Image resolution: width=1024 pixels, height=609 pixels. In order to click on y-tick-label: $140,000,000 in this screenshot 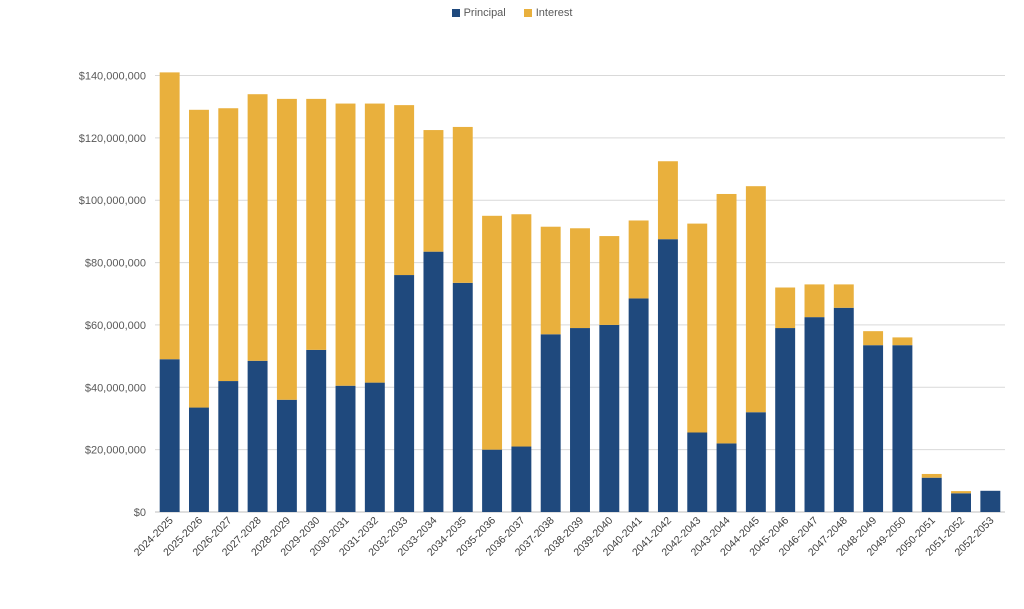, I will do `click(112, 77)`.